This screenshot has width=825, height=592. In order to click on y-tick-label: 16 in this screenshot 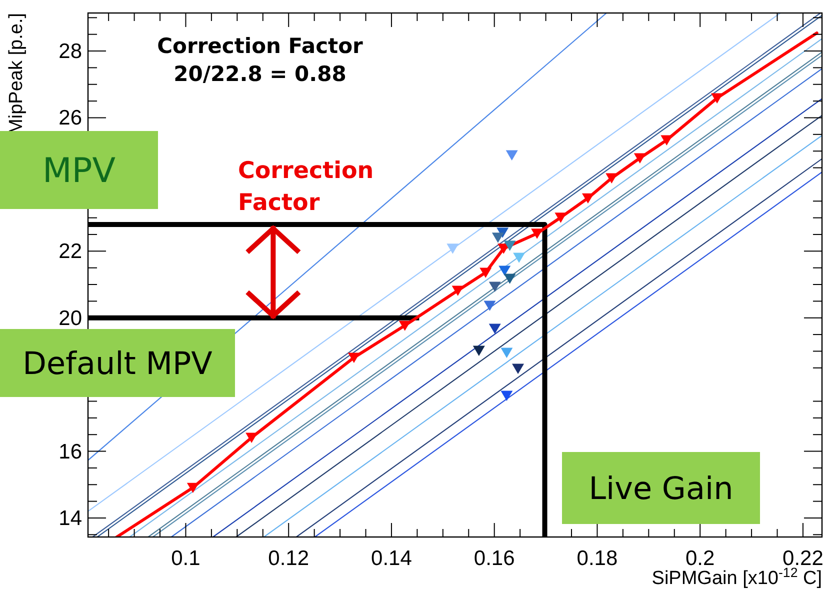, I will do `click(70, 452)`.